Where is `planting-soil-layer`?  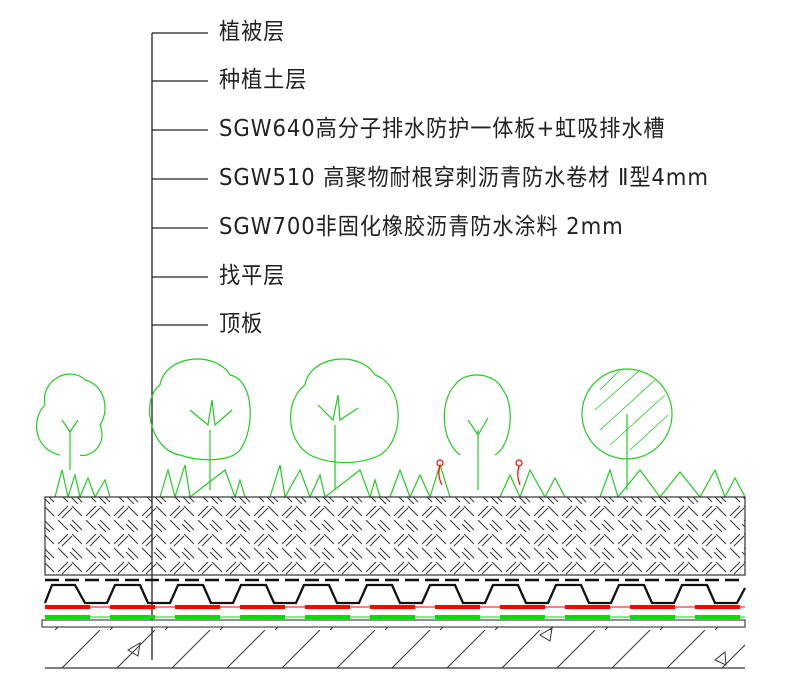 planting-soil-layer is located at coordinates (395, 536).